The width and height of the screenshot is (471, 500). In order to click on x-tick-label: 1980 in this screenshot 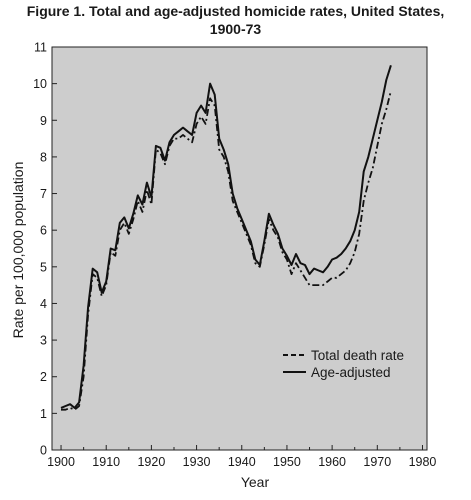, I will do `click(423, 462)`.